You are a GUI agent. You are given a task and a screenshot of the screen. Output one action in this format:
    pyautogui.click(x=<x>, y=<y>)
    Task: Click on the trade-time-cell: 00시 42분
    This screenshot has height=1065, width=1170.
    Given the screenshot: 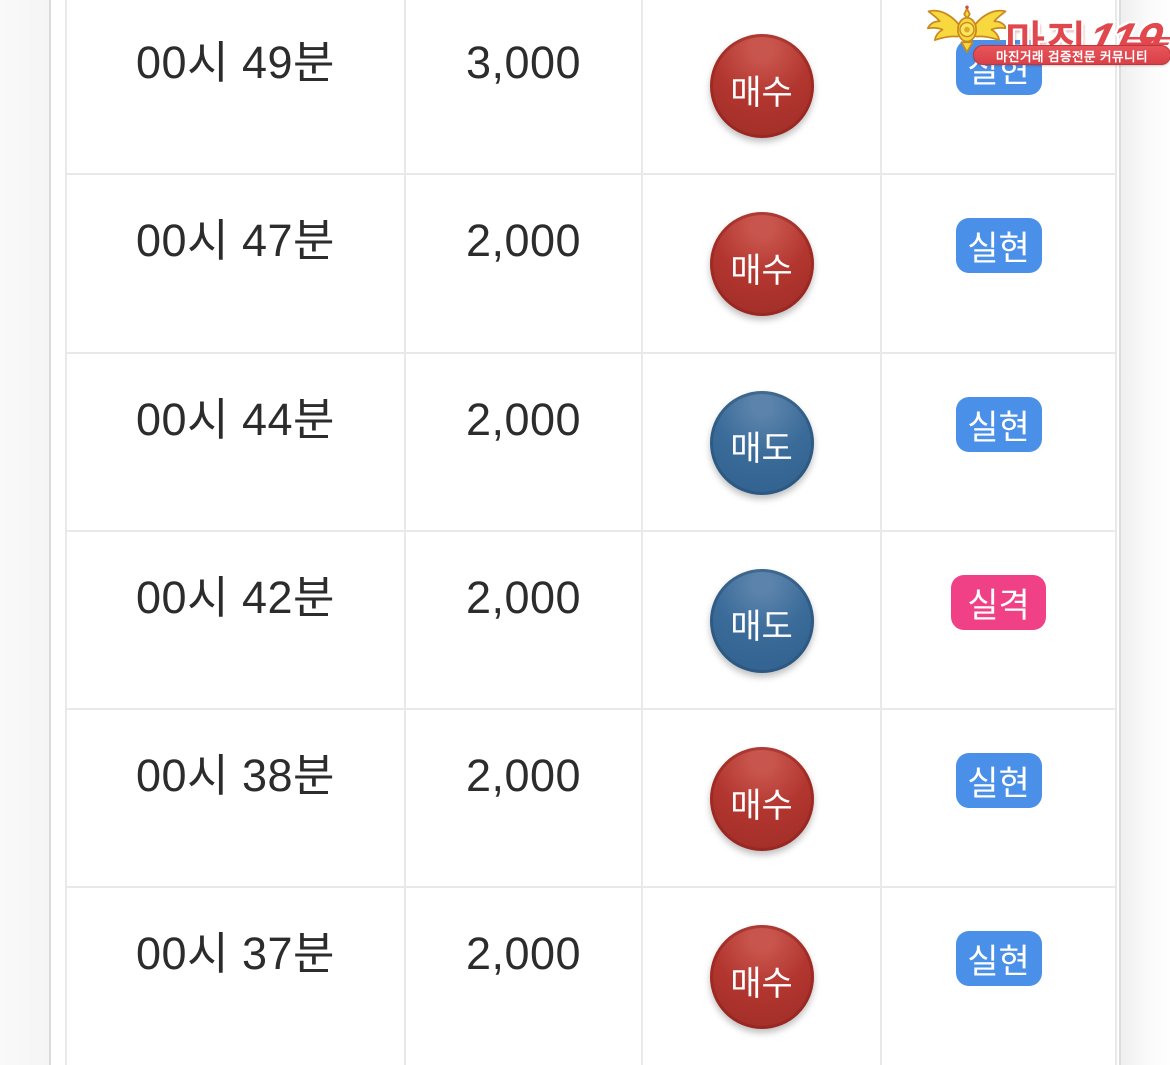 What is the action you would take?
    pyautogui.click(x=236, y=621)
    